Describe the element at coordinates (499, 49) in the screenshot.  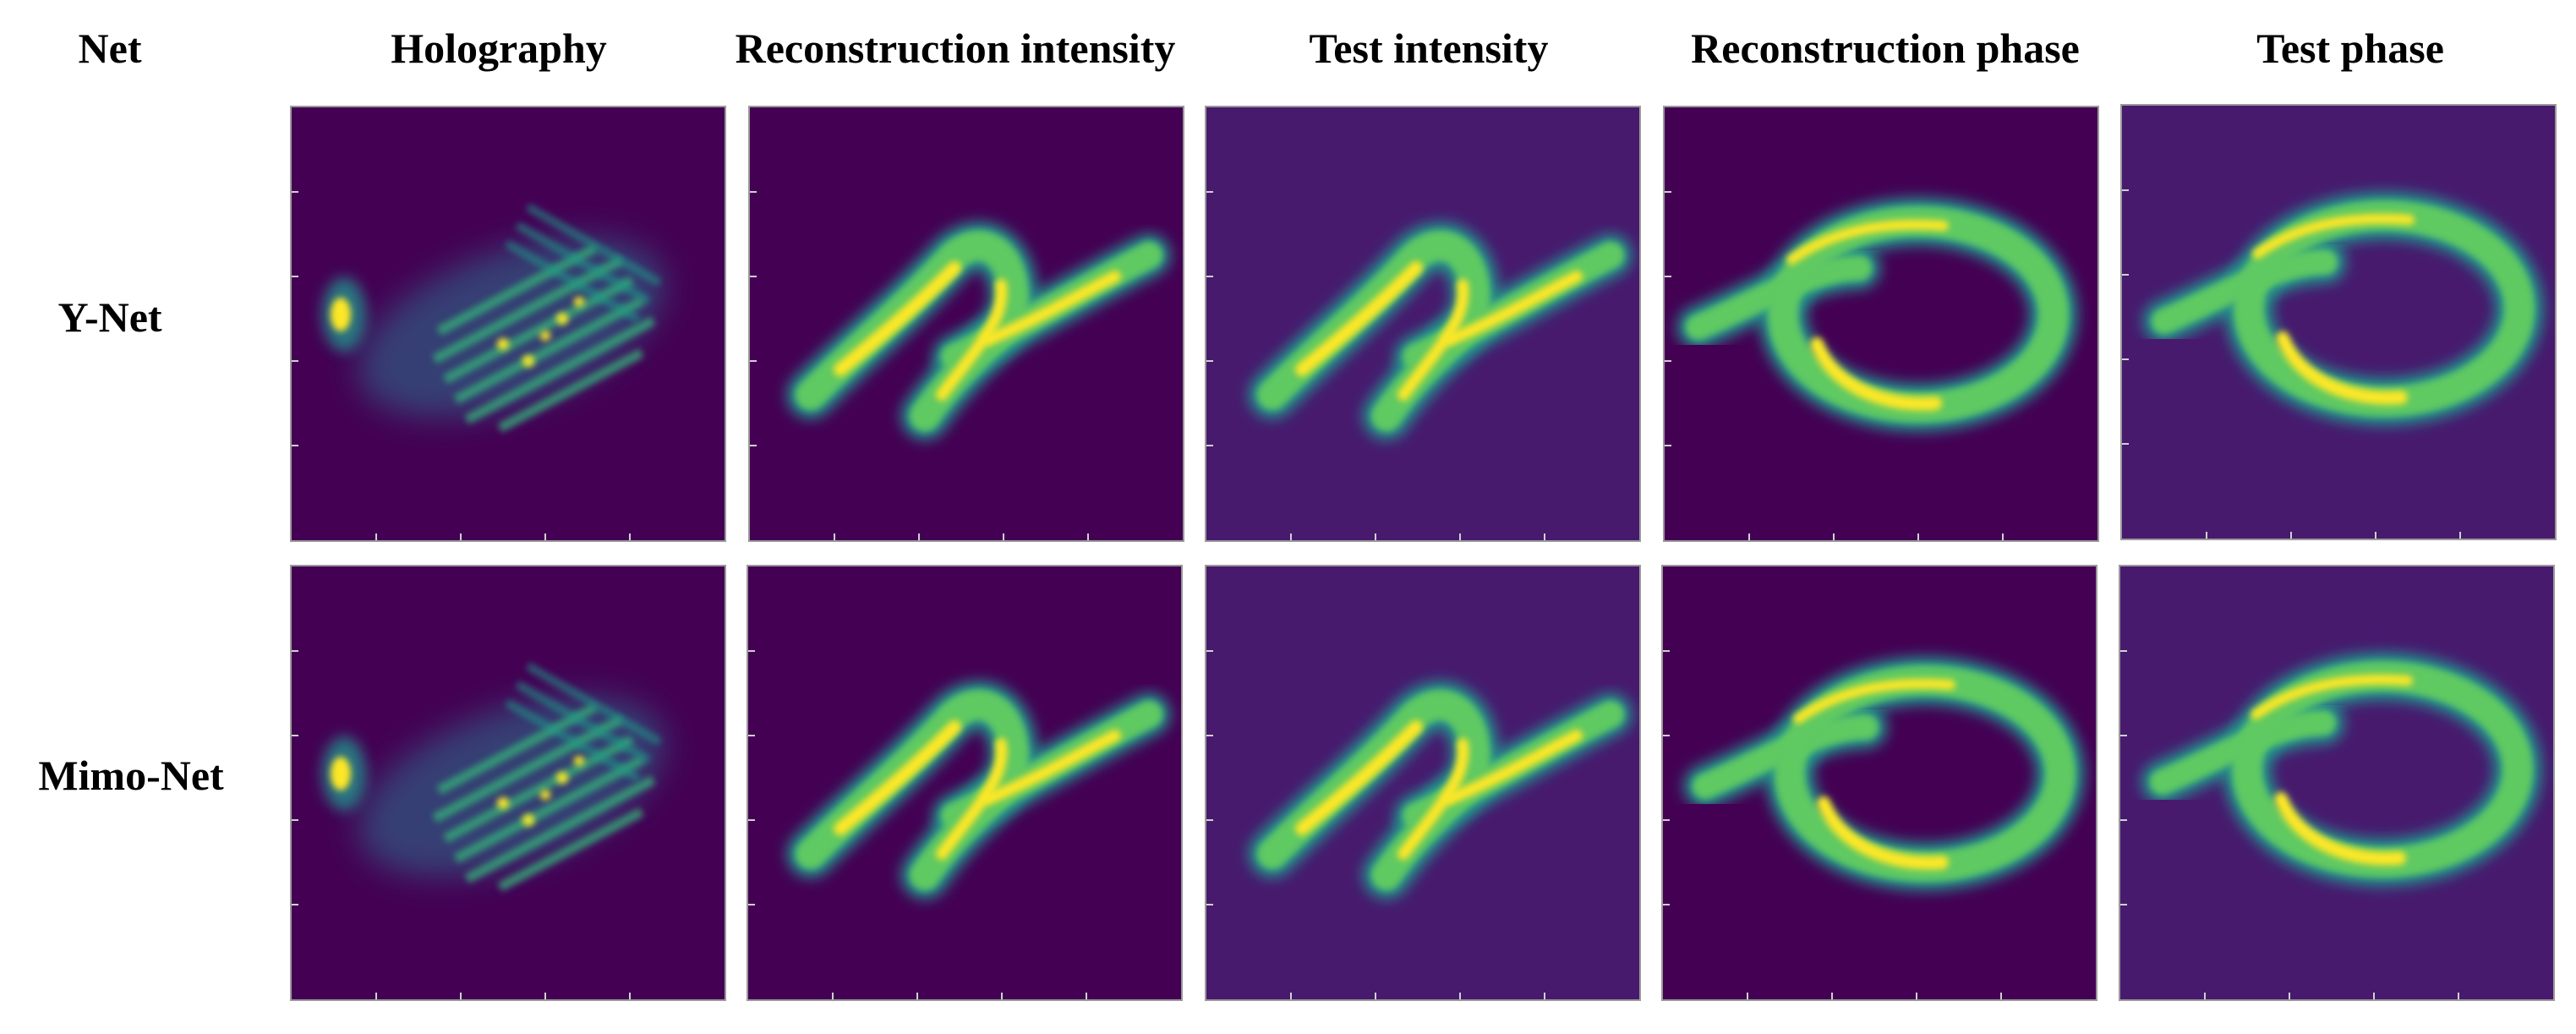
I see `header-holography: Holography` at that location.